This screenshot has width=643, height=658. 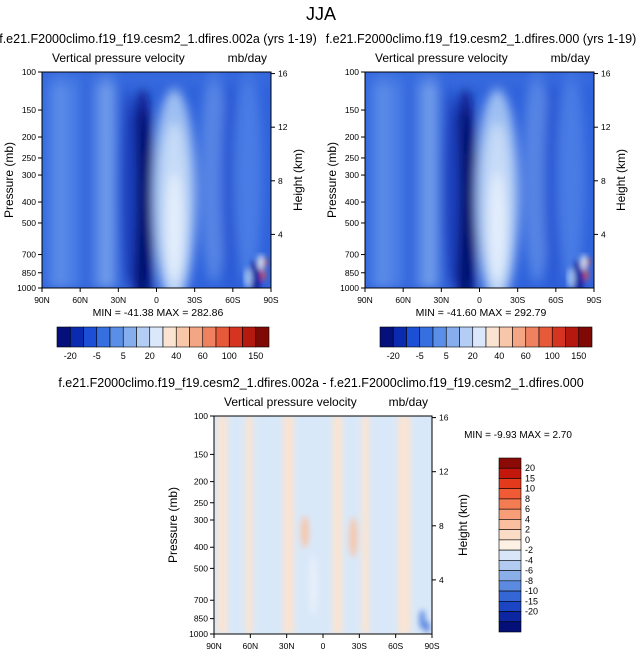 I want to click on field-south-pole, so click(x=571, y=178).